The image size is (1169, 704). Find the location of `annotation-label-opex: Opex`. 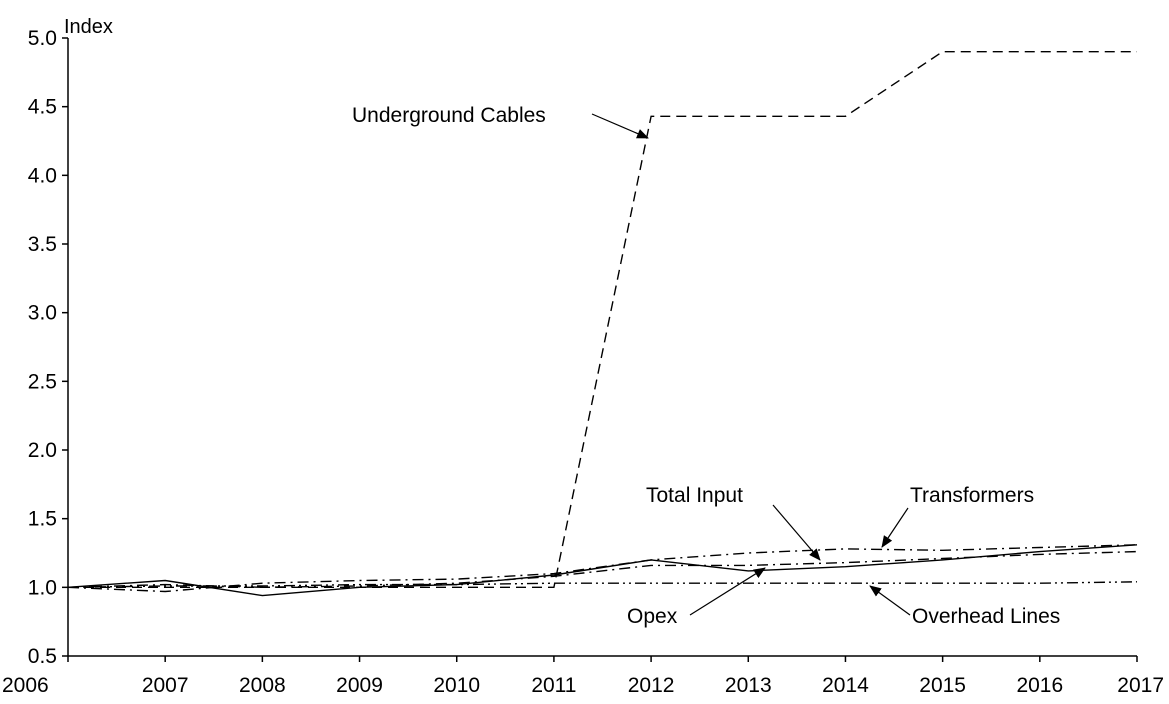

annotation-label-opex: Opex is located at coordinates (652, 616).